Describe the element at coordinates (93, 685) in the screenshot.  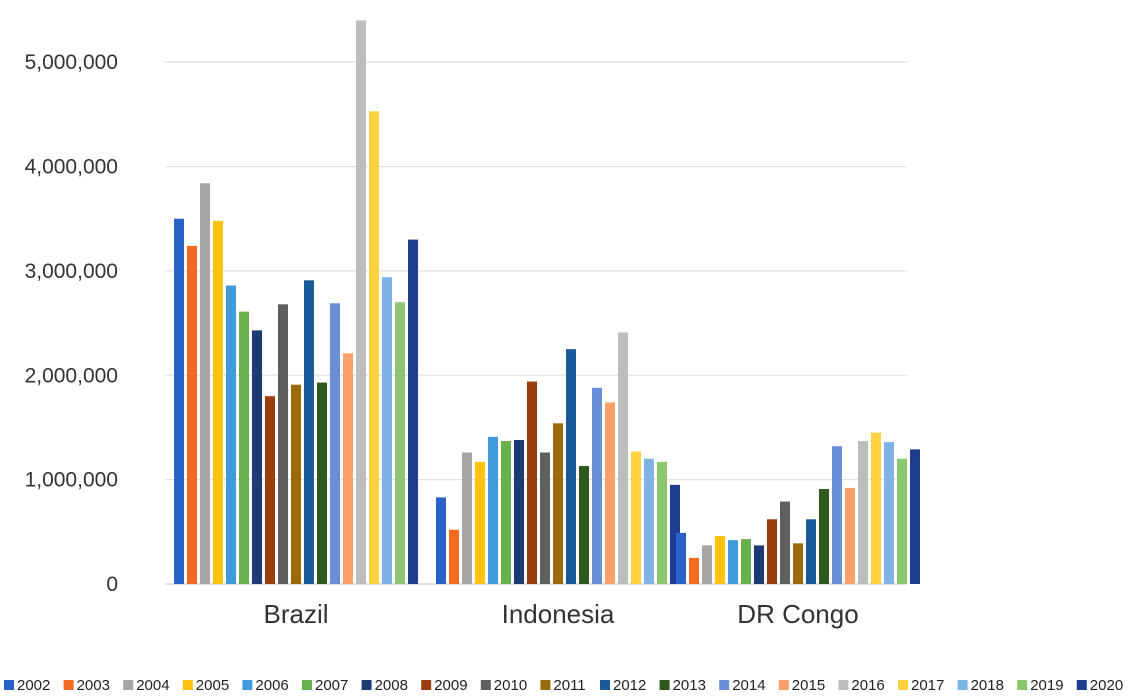
I see `legend-label: 2003` at that location.